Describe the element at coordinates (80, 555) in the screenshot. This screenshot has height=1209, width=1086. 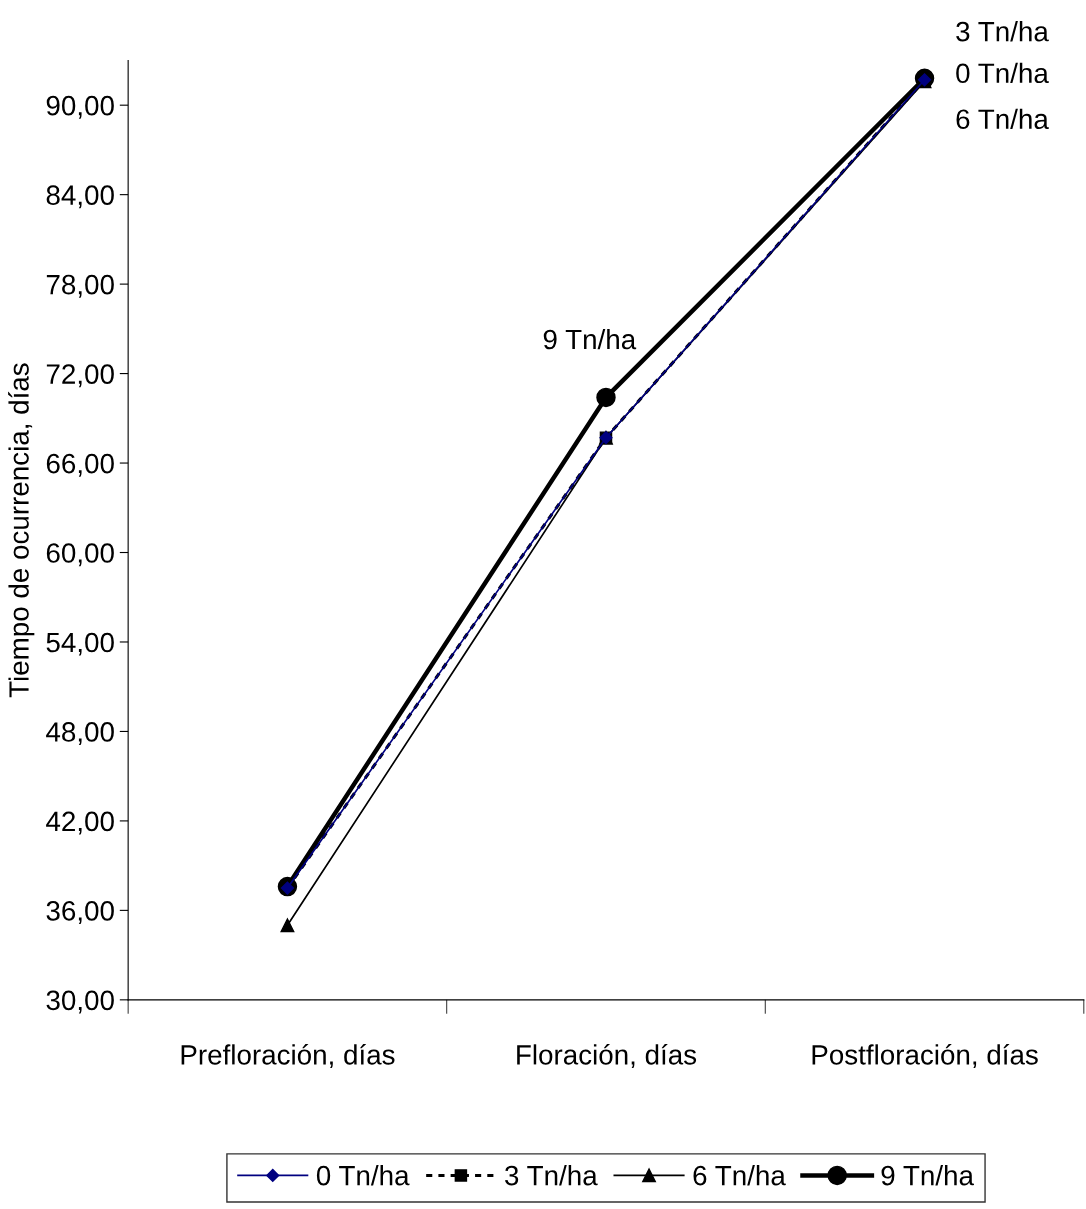
I see `y-tick-label: 60,00` at that location.